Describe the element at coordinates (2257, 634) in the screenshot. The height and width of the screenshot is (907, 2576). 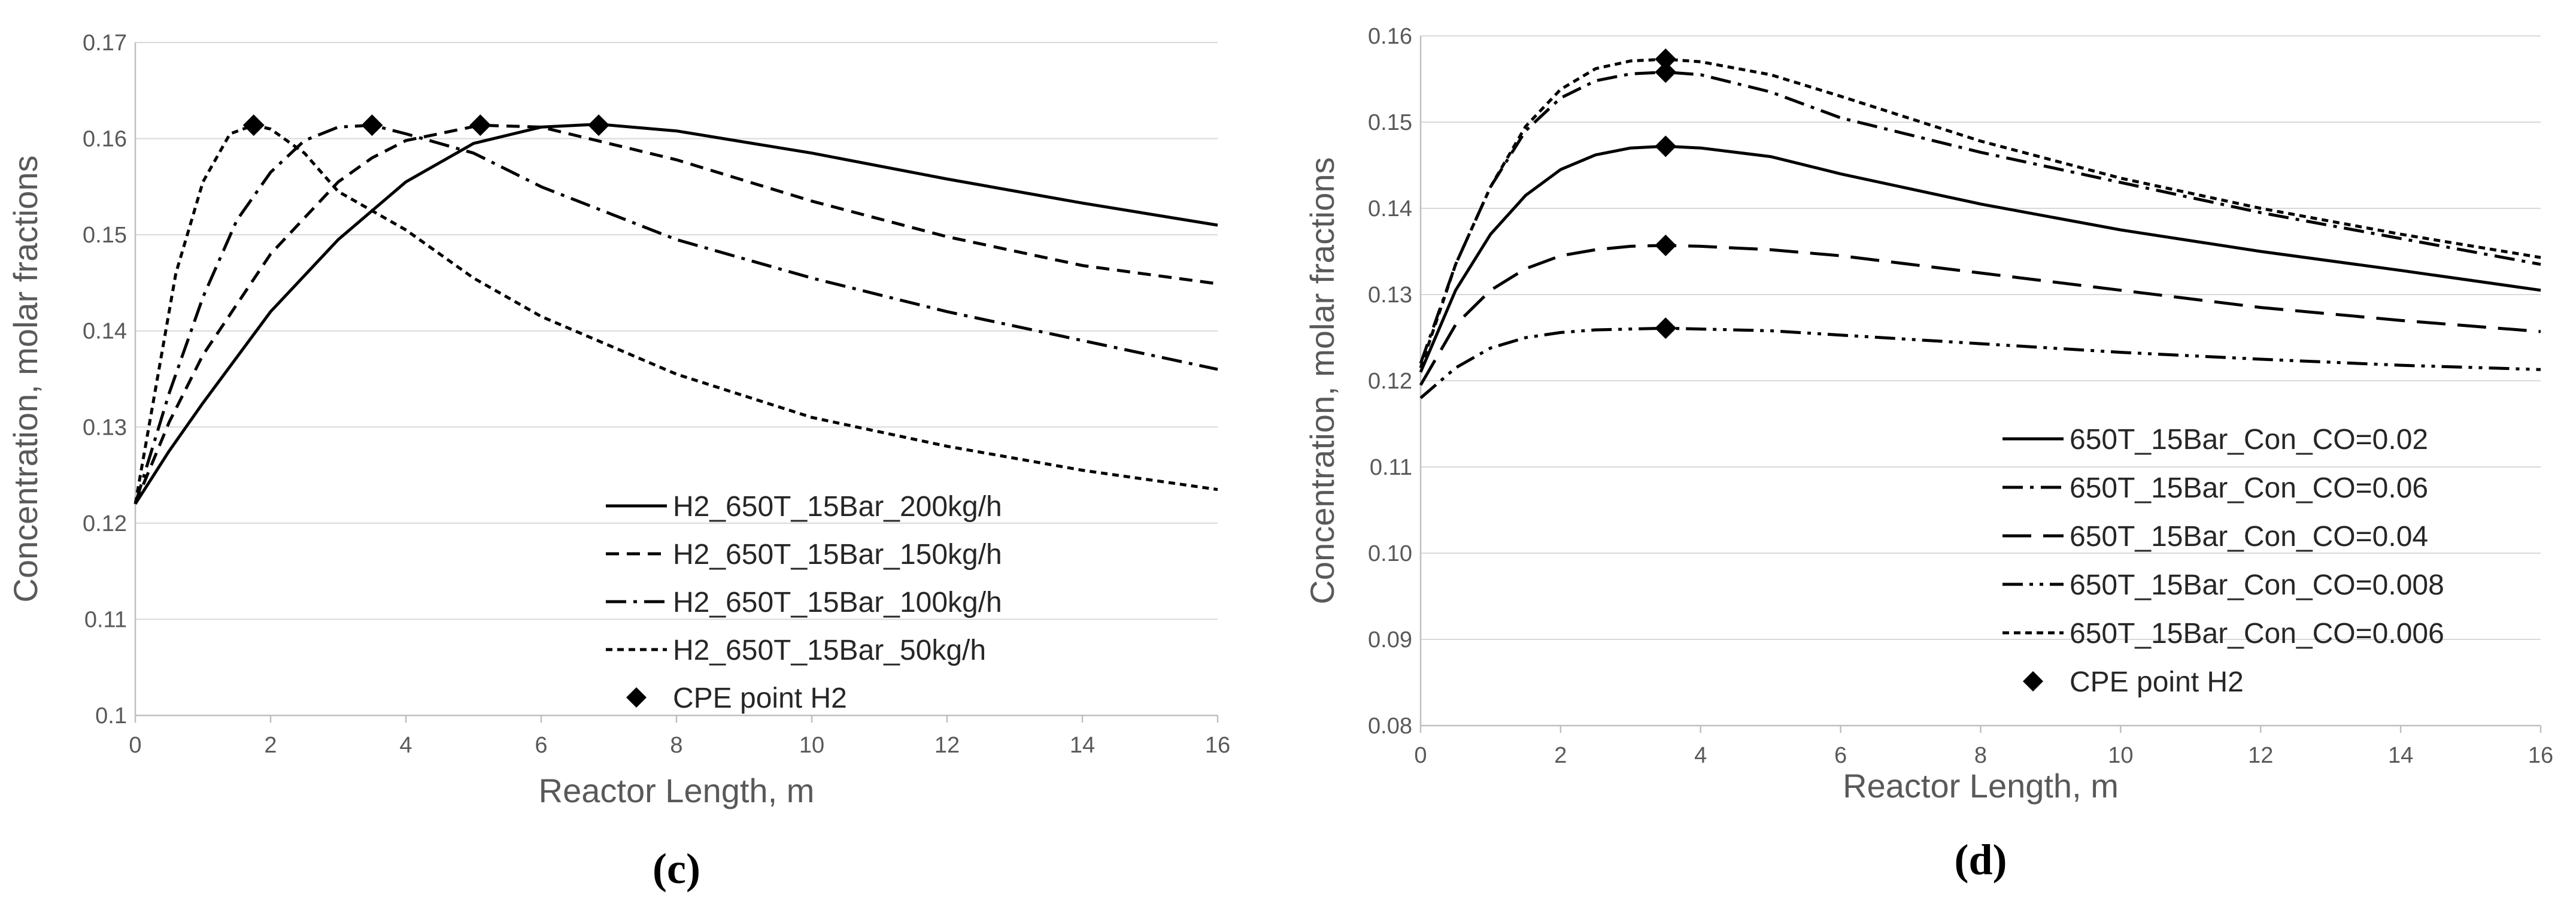
I see `legend-label: 650T_15Bar_Con_CO=0.006` at that location.